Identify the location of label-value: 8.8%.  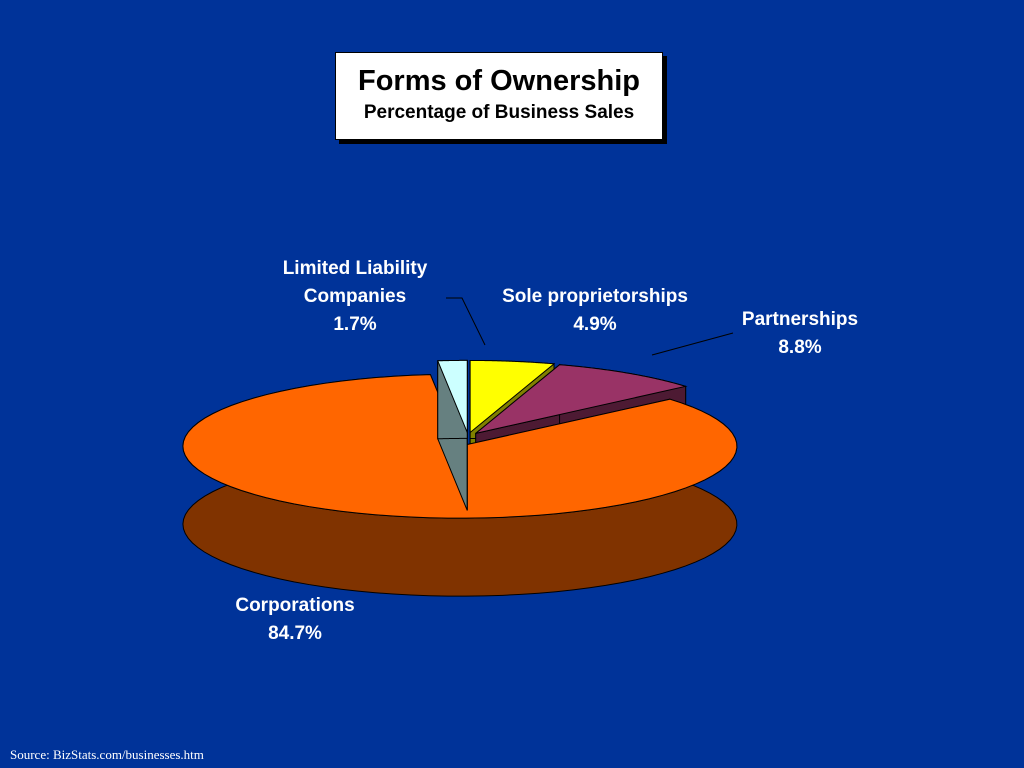
(800, 347).